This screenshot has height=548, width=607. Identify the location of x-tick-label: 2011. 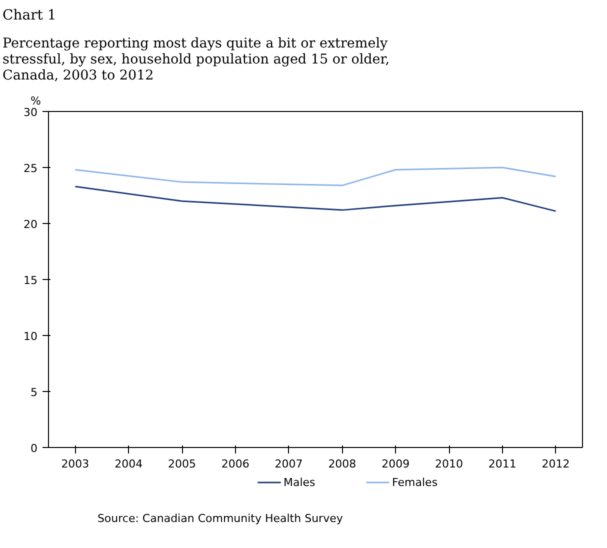
(502, 464).